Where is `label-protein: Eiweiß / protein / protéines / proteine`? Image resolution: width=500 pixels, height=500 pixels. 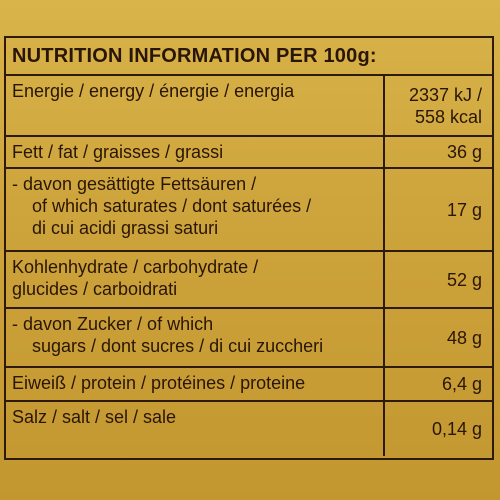 label-protein: Eiweiß / protein / protéines / proteine is located at coordinates (195, 384).